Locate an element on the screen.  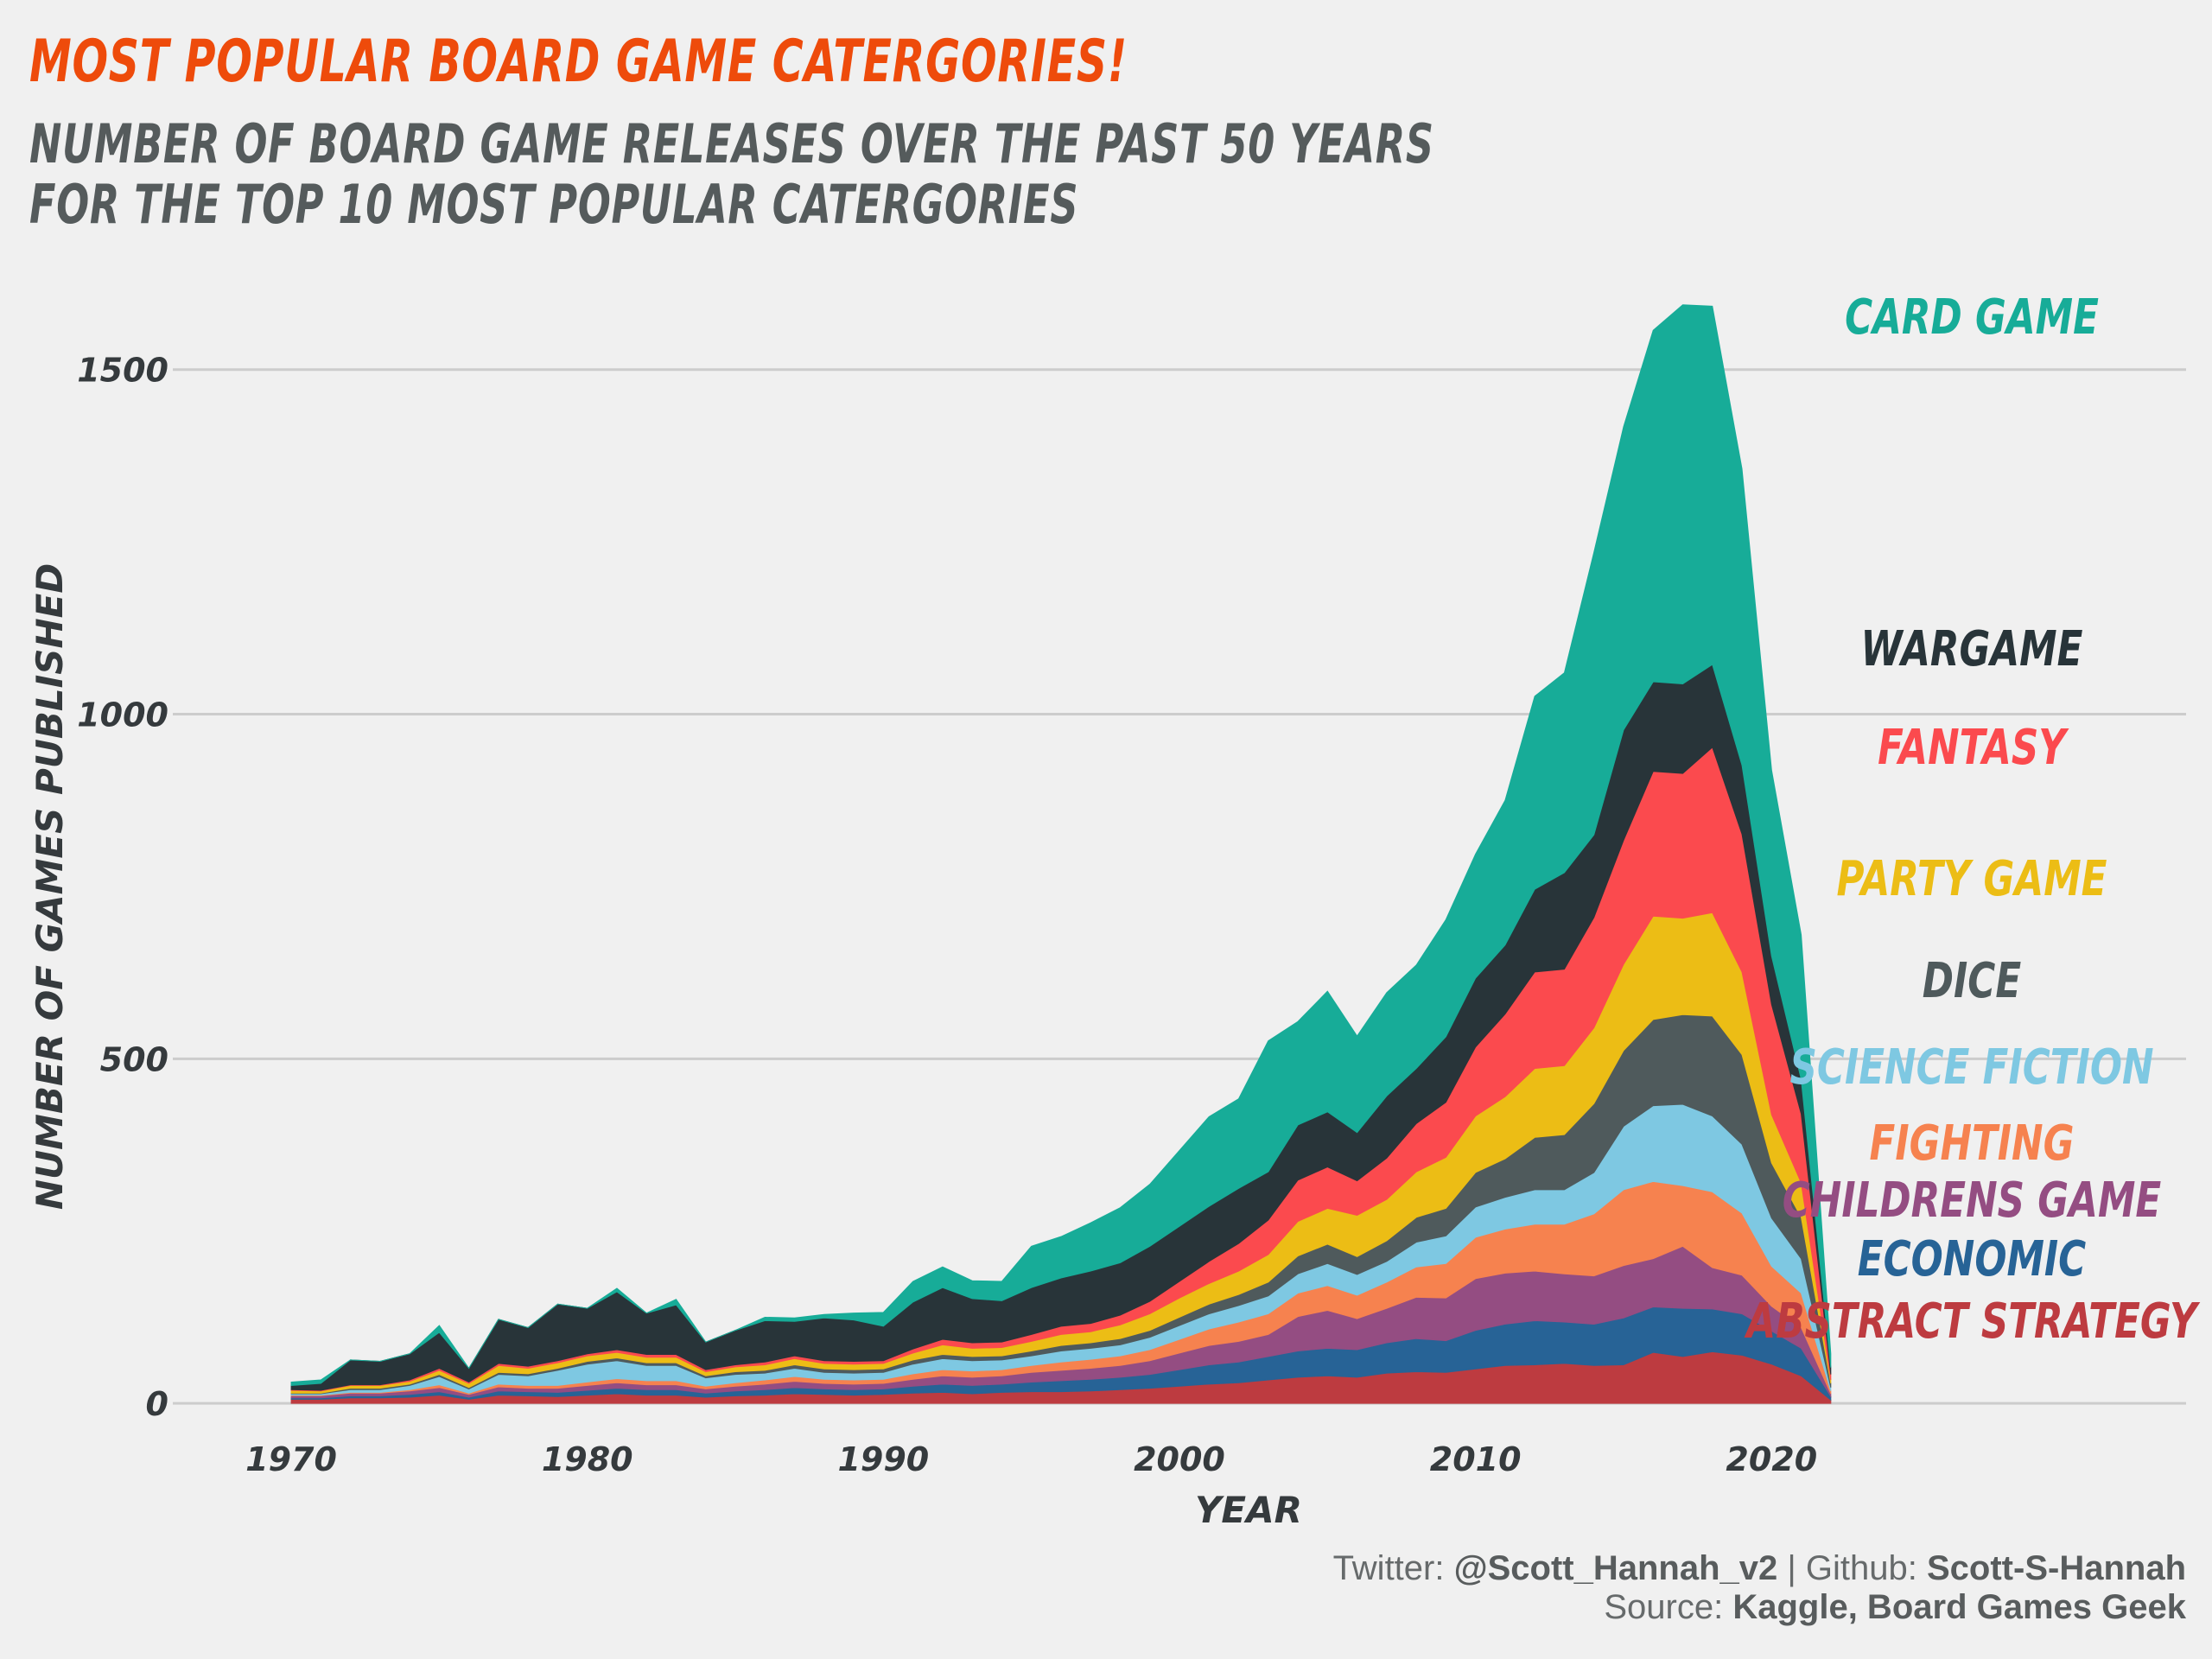
label-fantasy: Fantasy is located at coordinates (1973, 747).